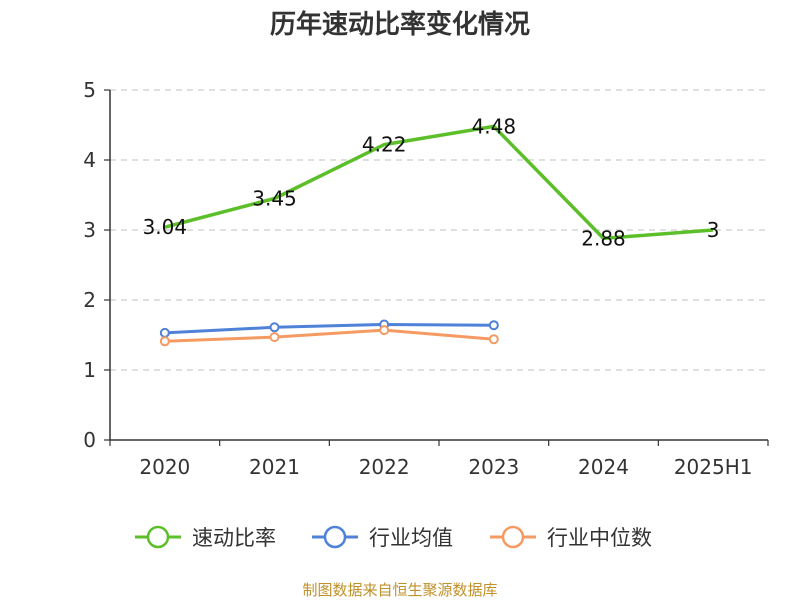 The height and width of the screenshot is (600, 800). Describe the element at coordinates (164, 467) in the screenshot. I see `x-tick-label: 2020` at that location.